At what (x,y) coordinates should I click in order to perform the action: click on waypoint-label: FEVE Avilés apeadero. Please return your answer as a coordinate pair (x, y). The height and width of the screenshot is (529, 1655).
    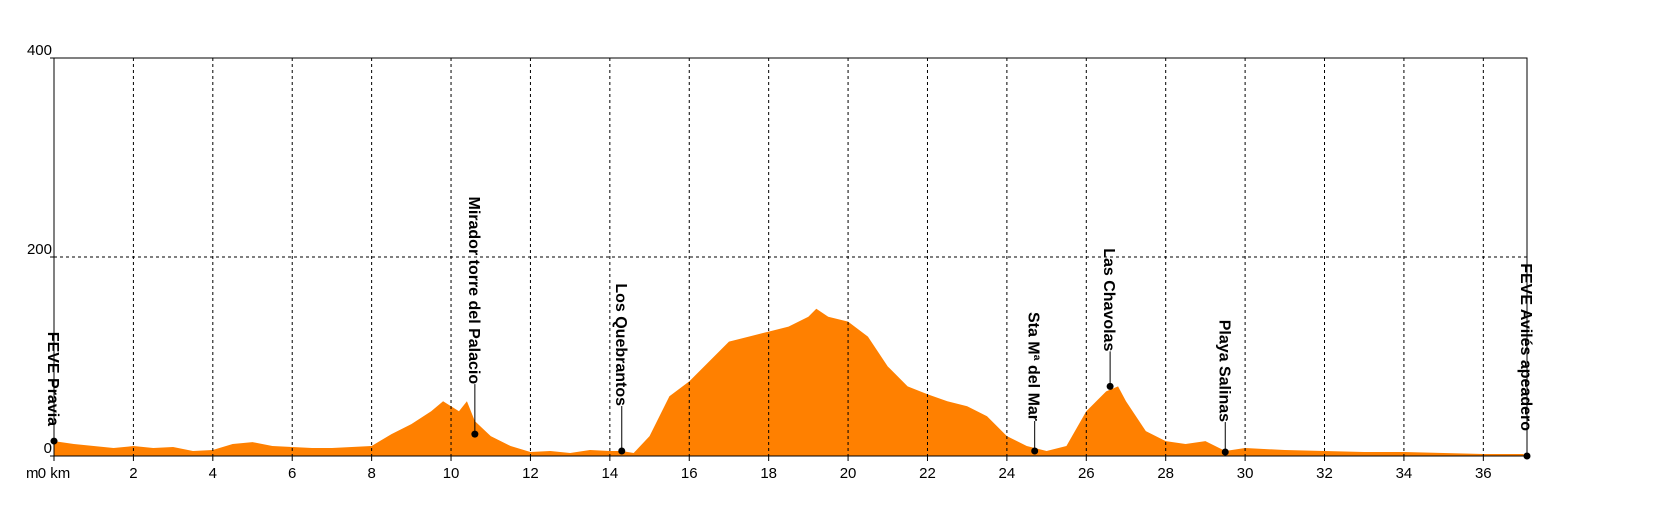
    Looking at the image, I should click on (1525, 347).